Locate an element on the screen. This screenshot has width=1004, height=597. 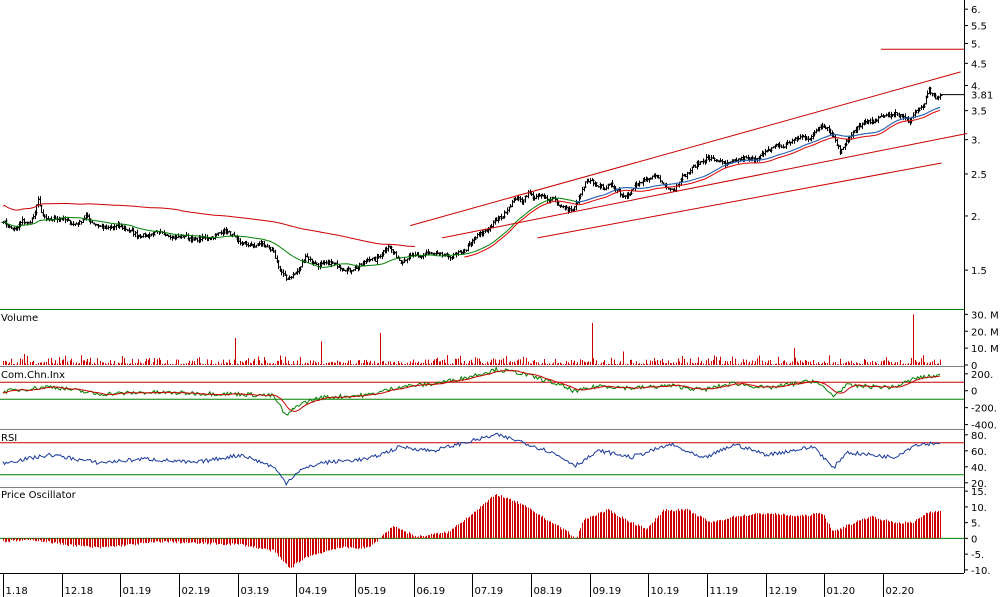
x-tick-label: 08.19 is located at coordinates (548, 591).